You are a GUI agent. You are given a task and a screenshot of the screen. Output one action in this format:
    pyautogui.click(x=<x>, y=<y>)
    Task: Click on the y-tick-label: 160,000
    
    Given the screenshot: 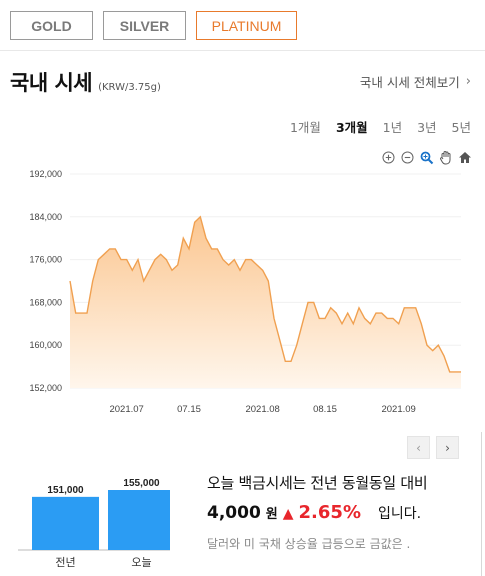 What is the action you would take?
    pyautogui.click(x=45, y=345)
    